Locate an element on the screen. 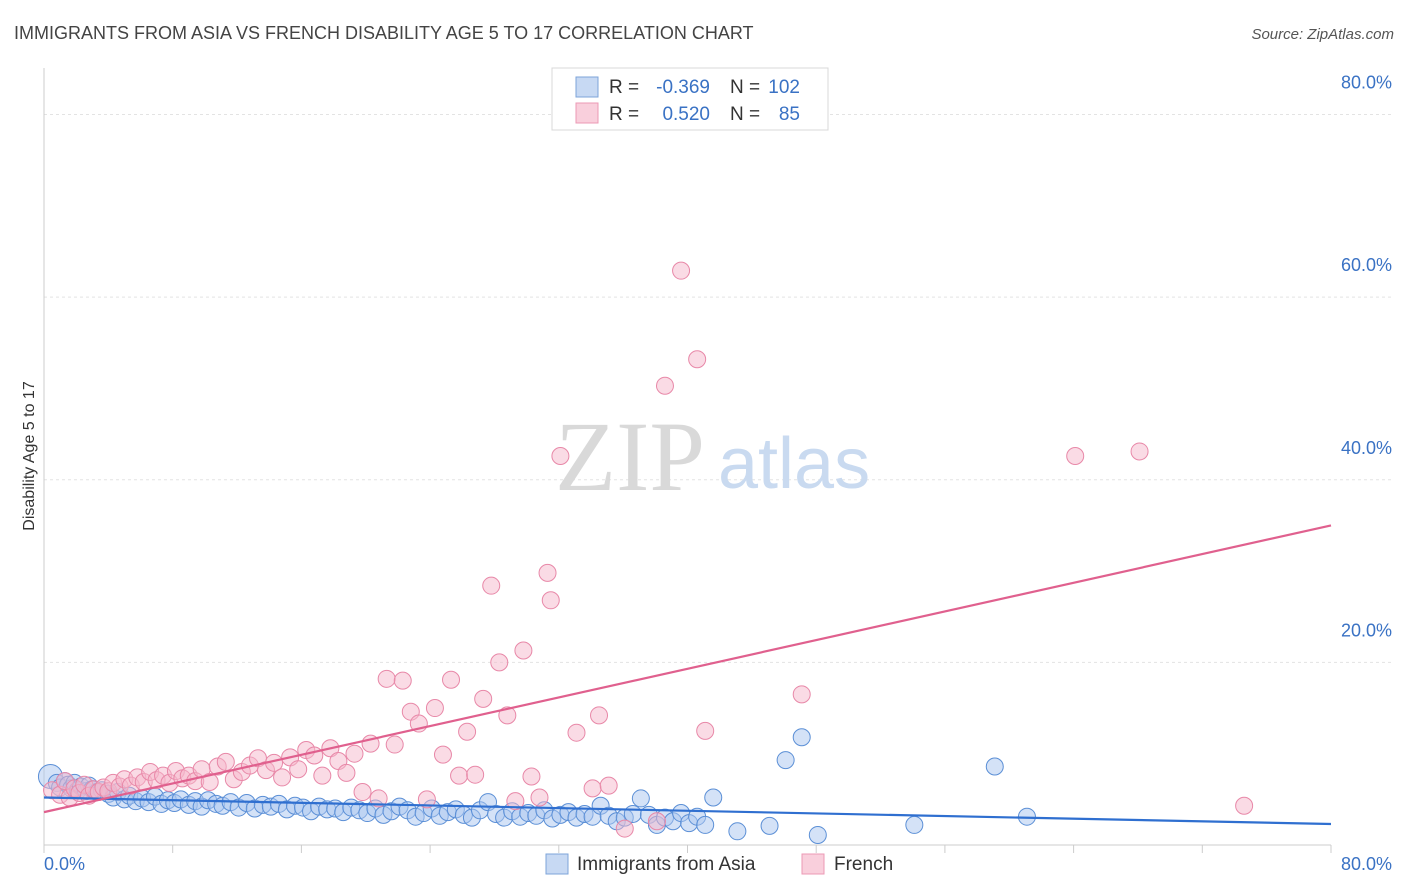 This screenshot has width=1406, height=892. legend-series-name-blue: Immigrants from Asia is located at coordinates (666, 864).